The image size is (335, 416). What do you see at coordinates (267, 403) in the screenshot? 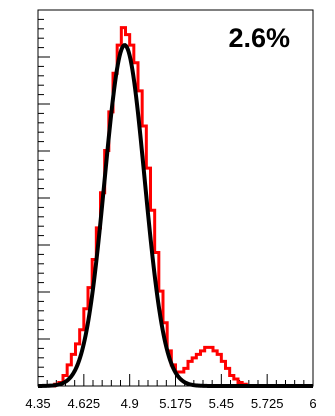
I see `x-tick-label: 5.725` at bounding box center [267, 403].